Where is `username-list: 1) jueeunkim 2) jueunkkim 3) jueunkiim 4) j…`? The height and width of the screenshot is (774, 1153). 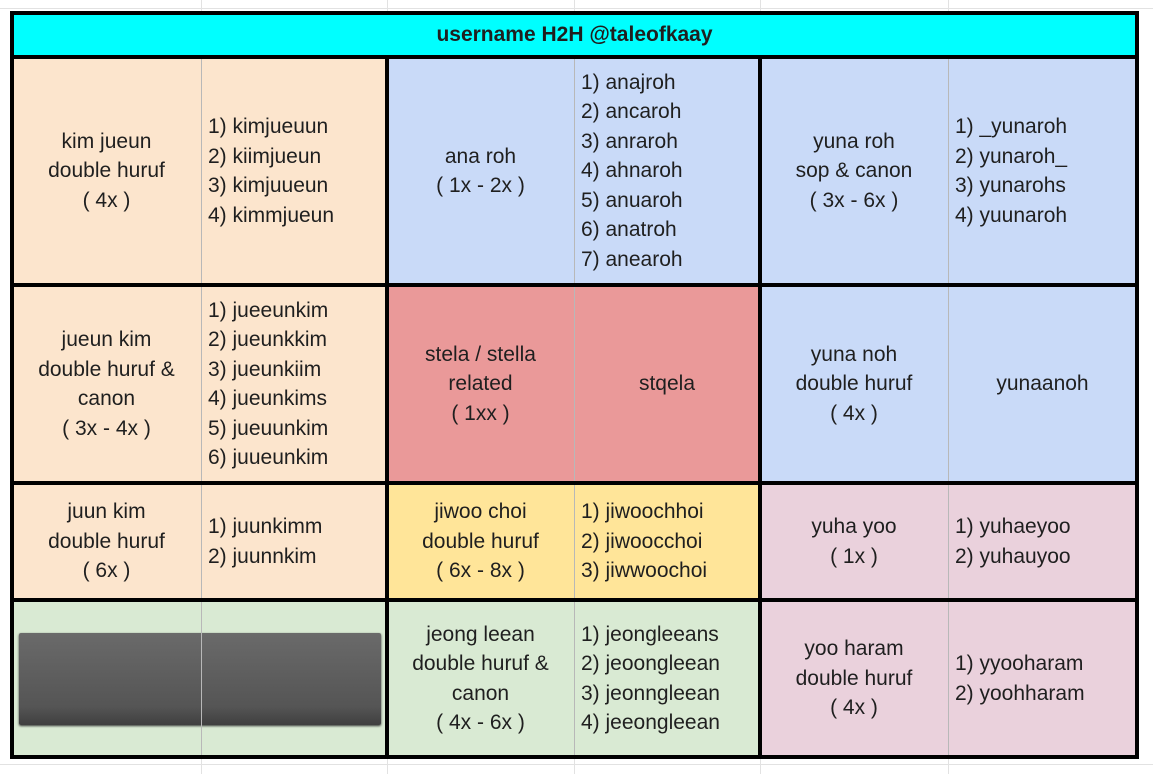
username-list: 1) jueeunkim 2) jueunkkim 3) jueunkiim 4) j… is located at coordinates (294, 384).